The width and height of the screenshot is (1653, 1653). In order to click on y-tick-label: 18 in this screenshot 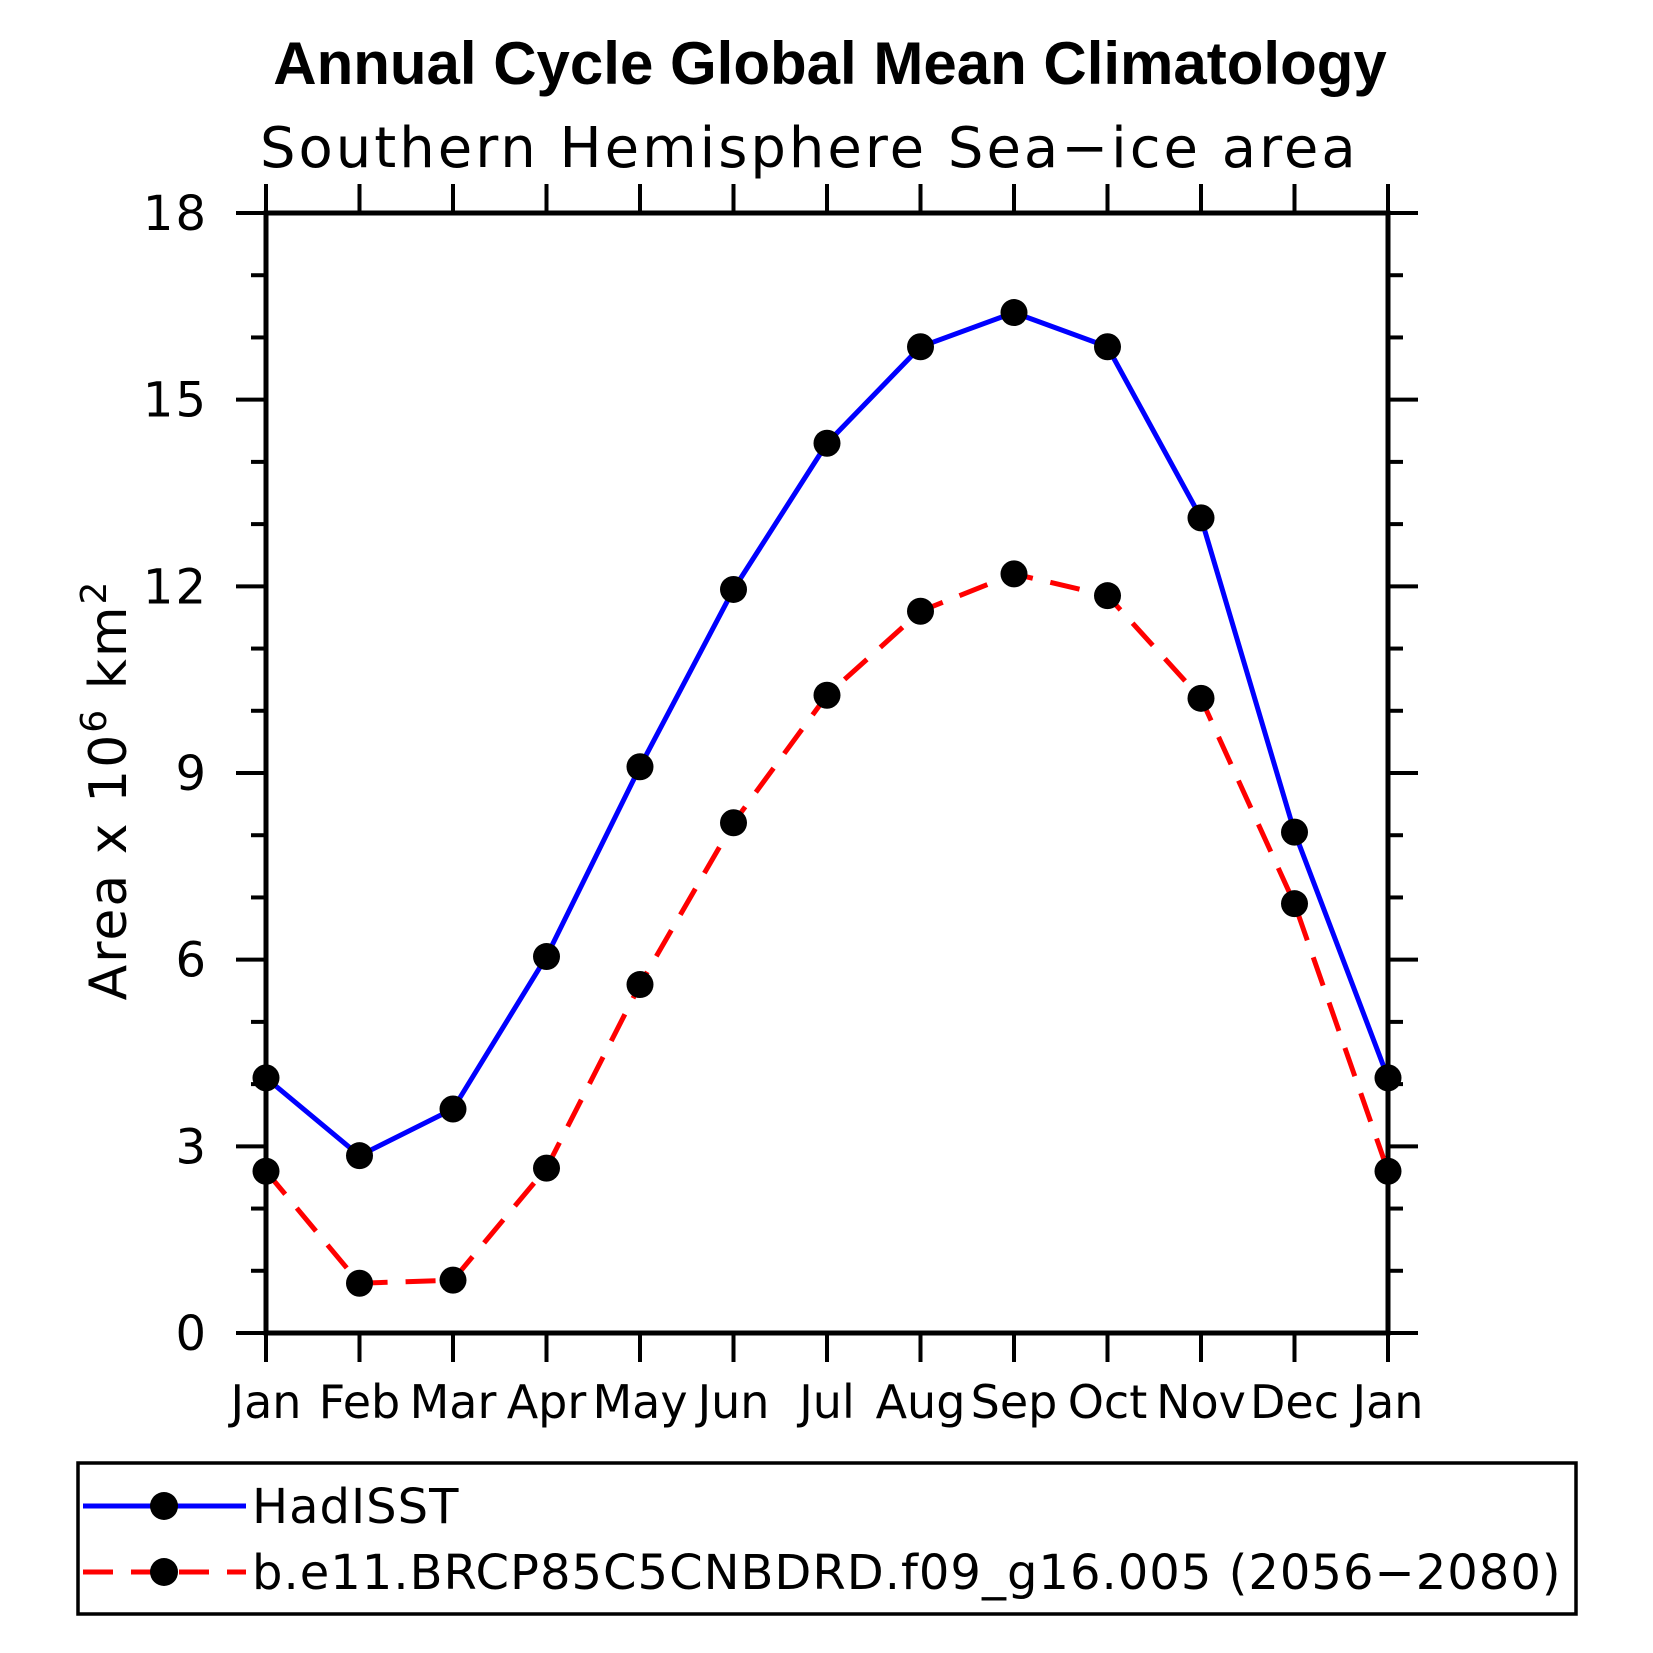, I will do `click(175, 214)`.